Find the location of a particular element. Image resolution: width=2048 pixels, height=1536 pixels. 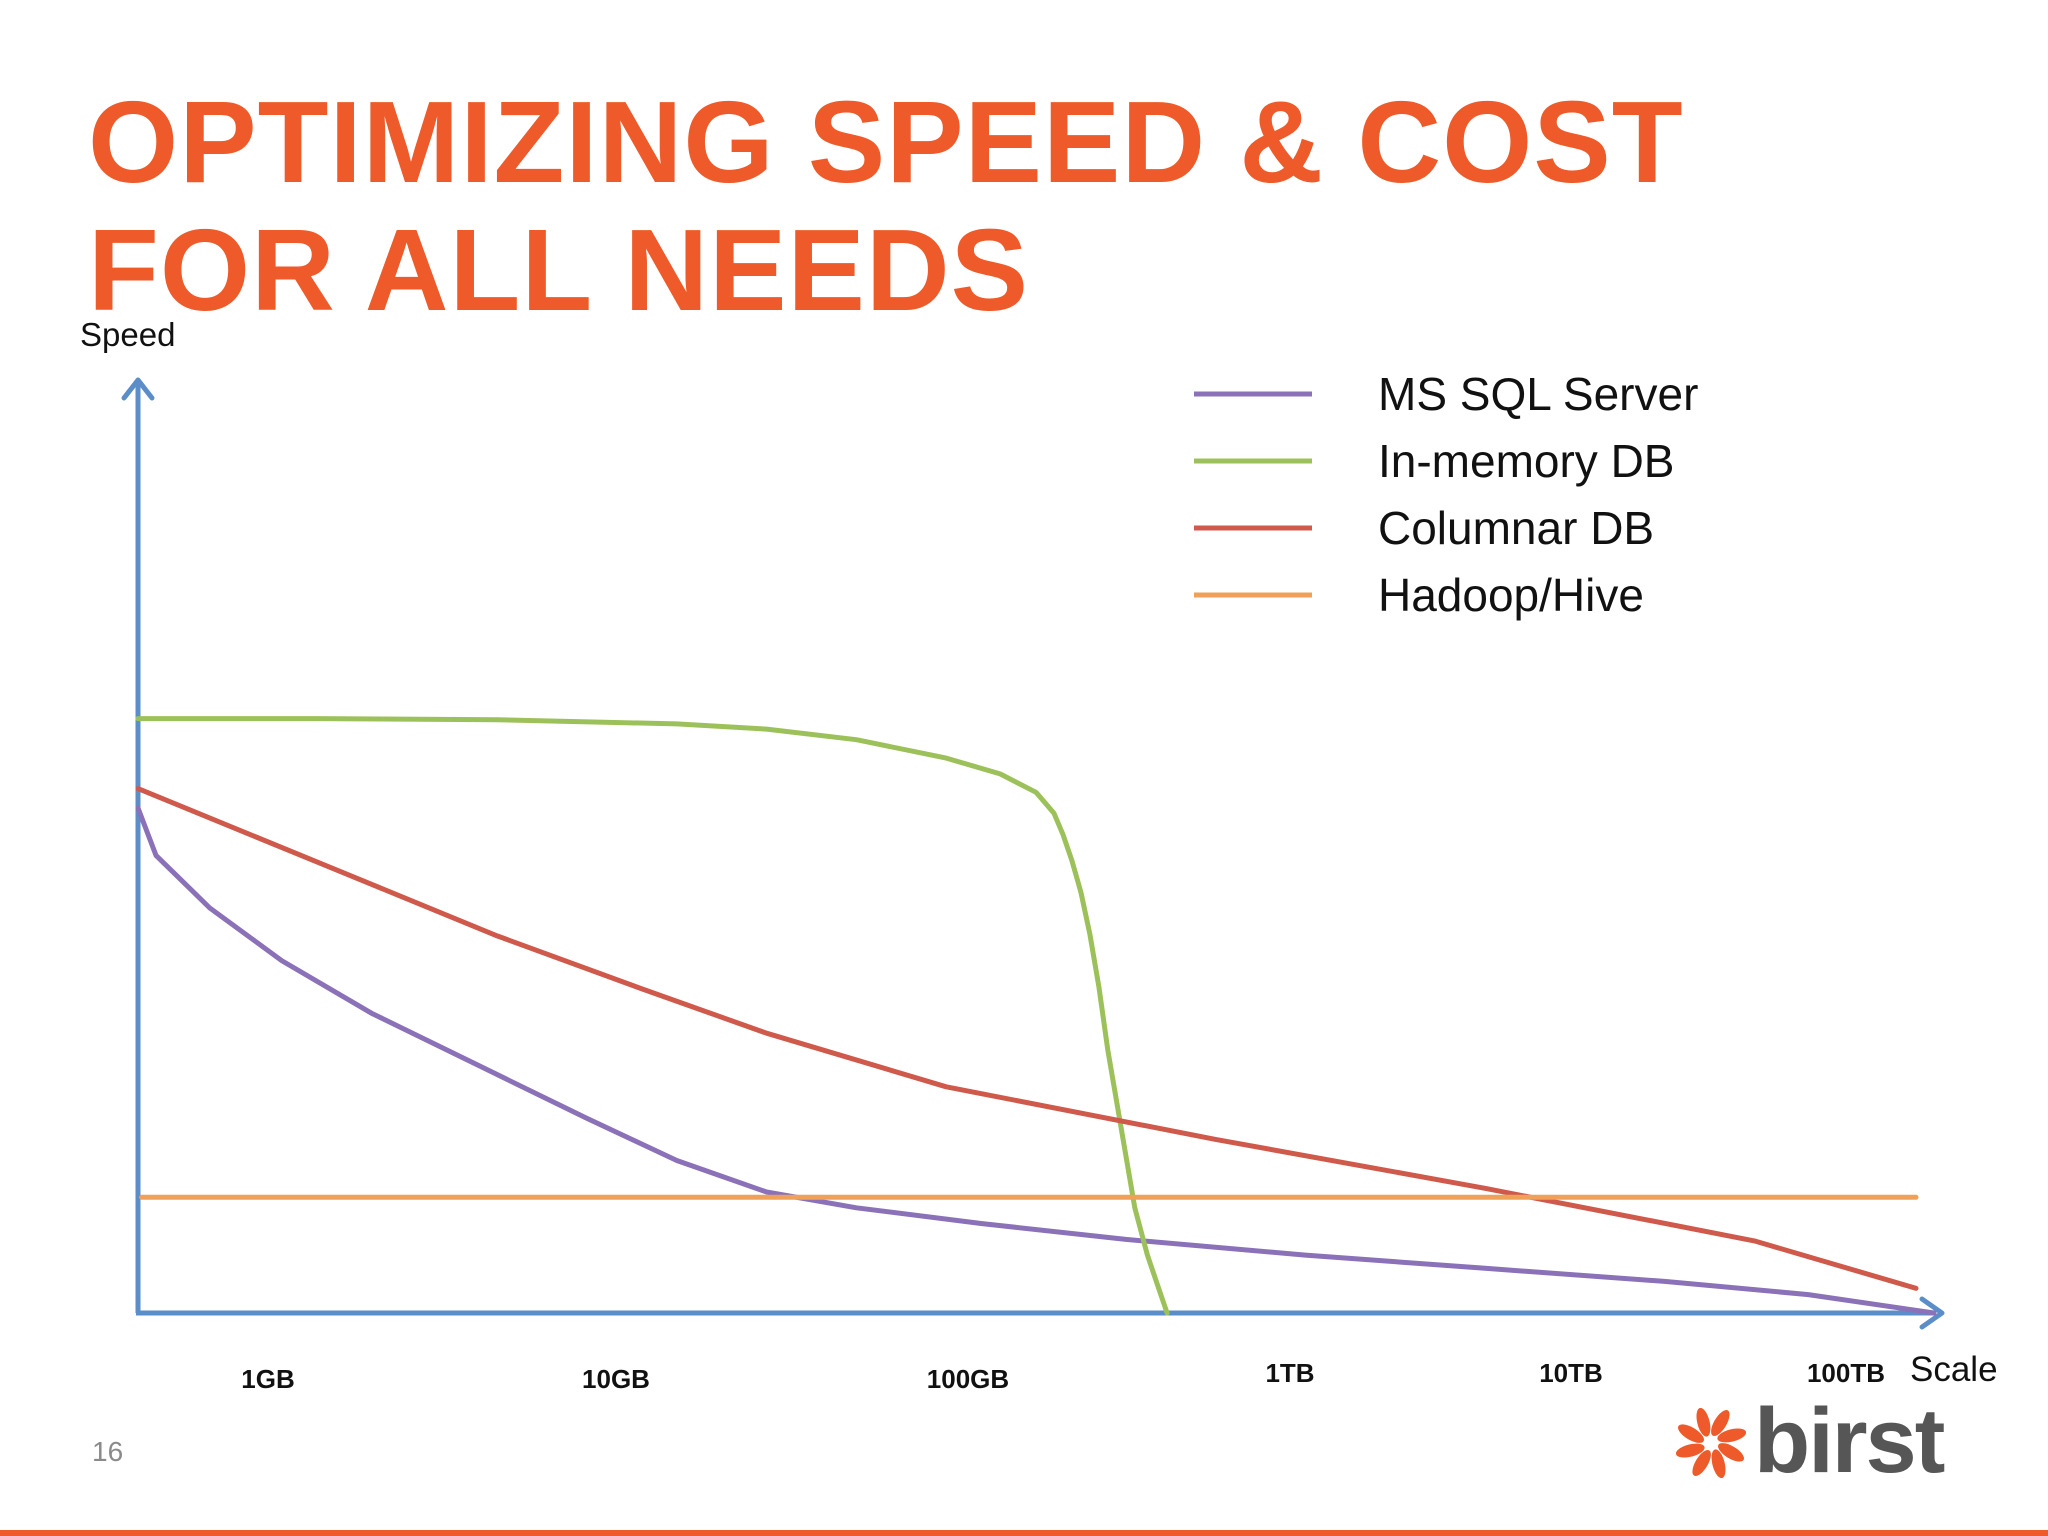

legend-label-hadoop-hive: Hadoop/Hive is located at coordinates (1511, 595).